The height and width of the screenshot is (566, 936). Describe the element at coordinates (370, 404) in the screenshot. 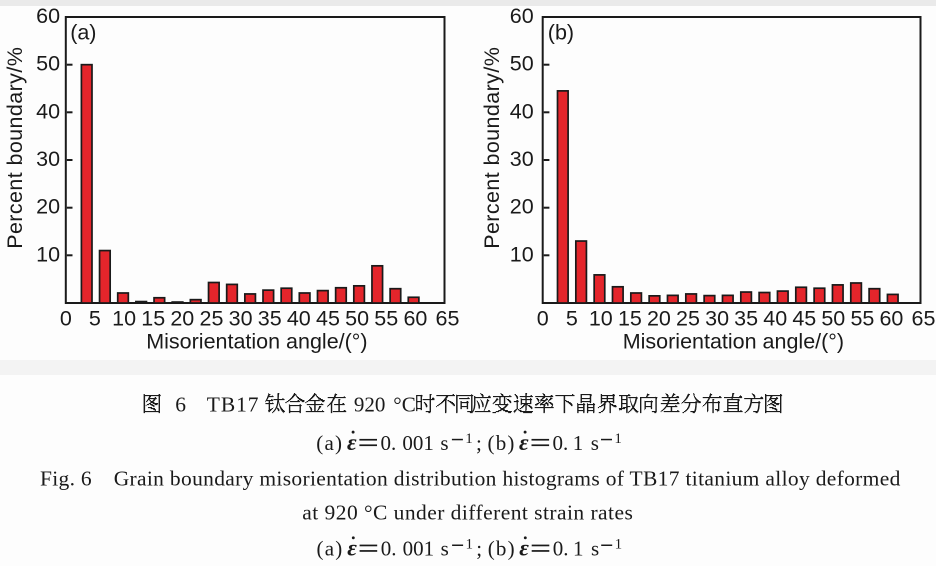

I see `svg-text: 920` at that location.